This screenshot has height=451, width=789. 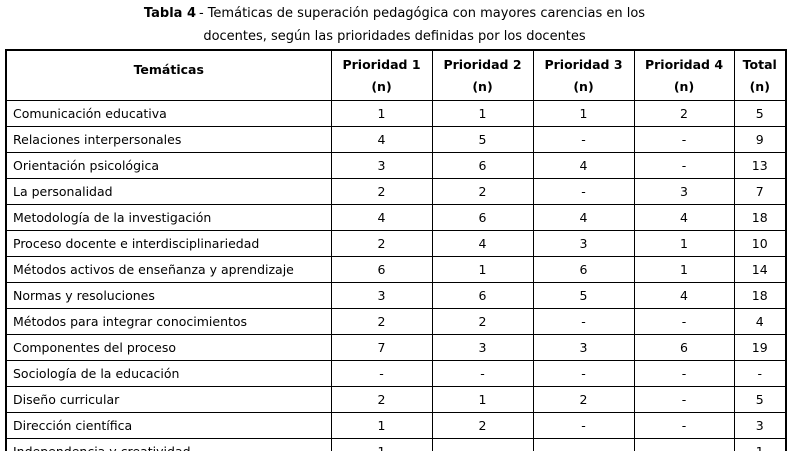 What do you see at coordinates (381, 65) in the screenshot?
I see `header-prioridad-1-label: Prioridad 1` at bounding box center [381, 65].